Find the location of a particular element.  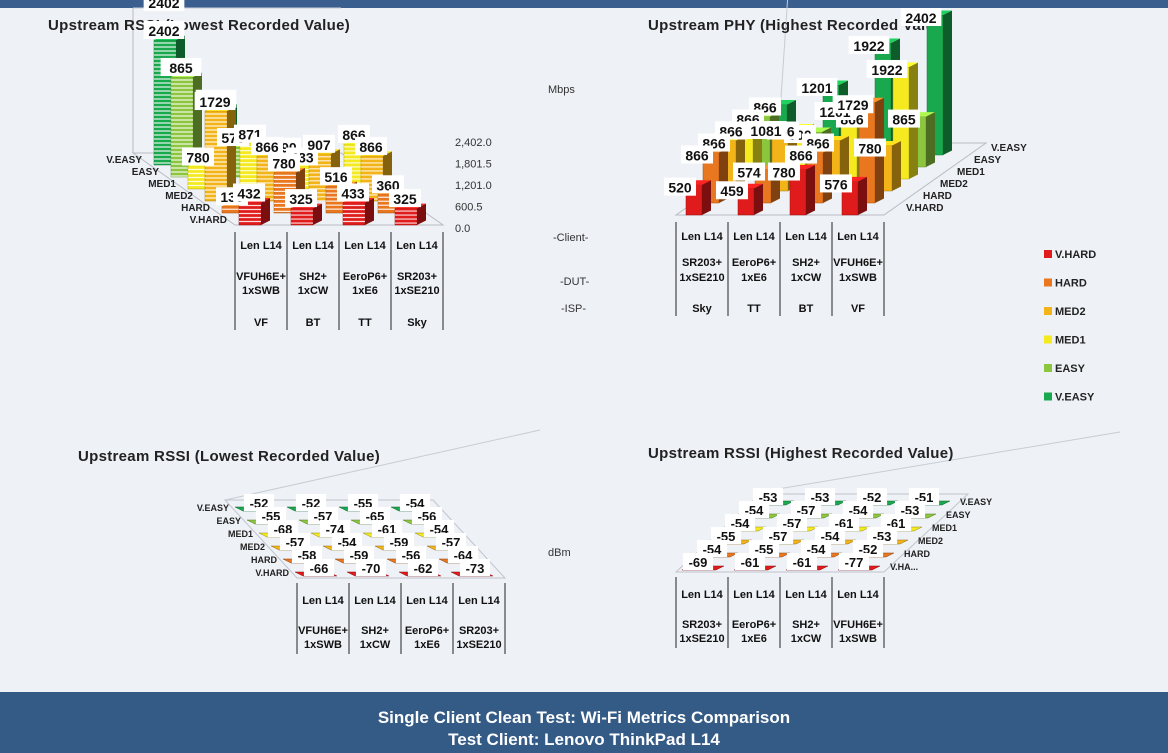

chart3-depth-label: MED2 is located at coordinates (252, 547).